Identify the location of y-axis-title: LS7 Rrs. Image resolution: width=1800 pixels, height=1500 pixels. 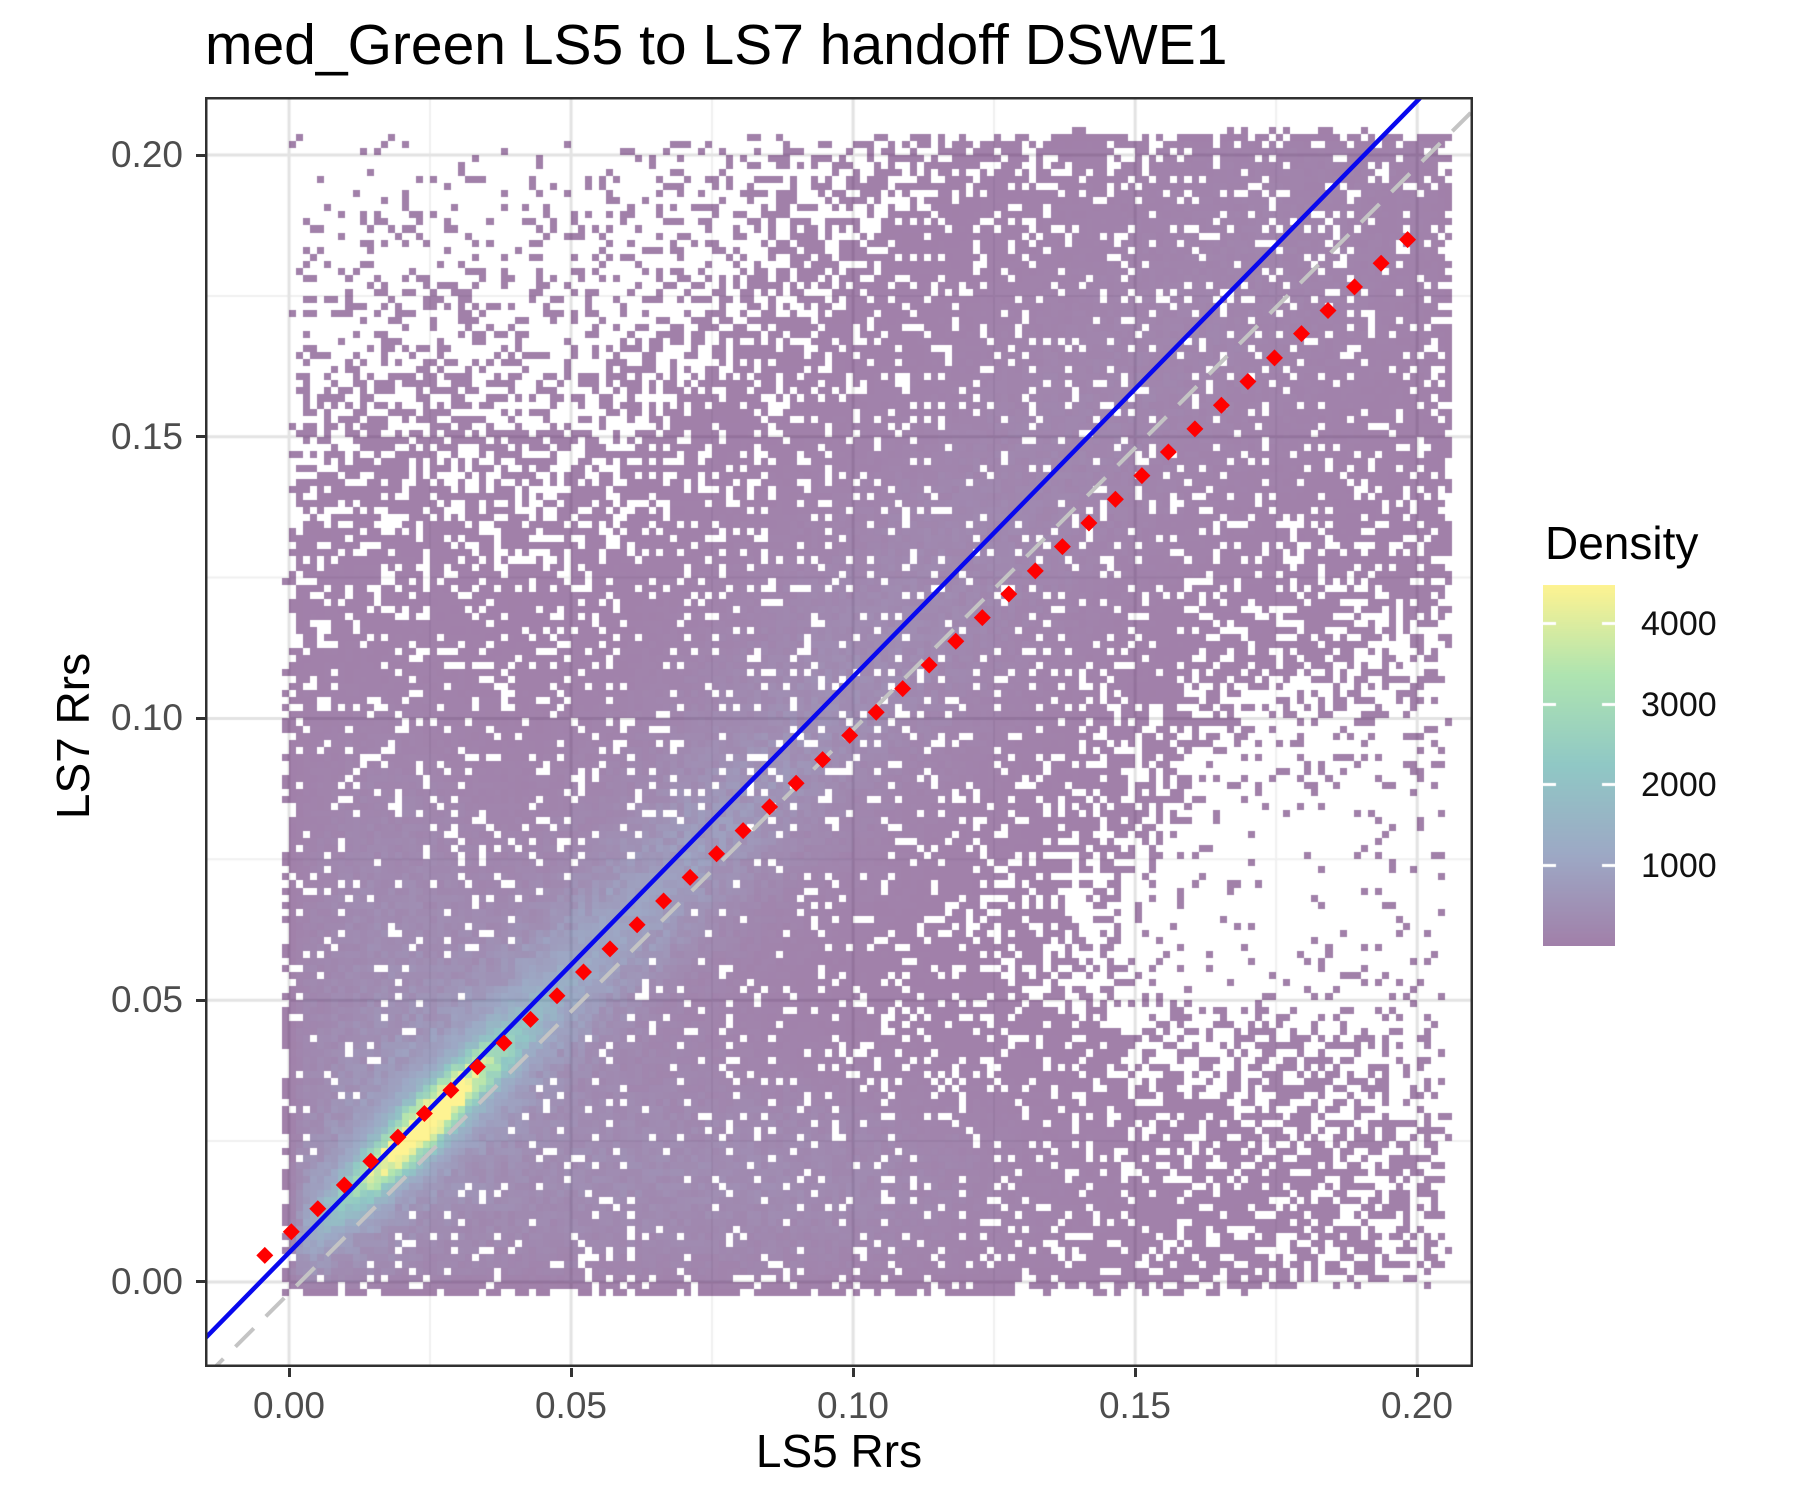
(73, 736).